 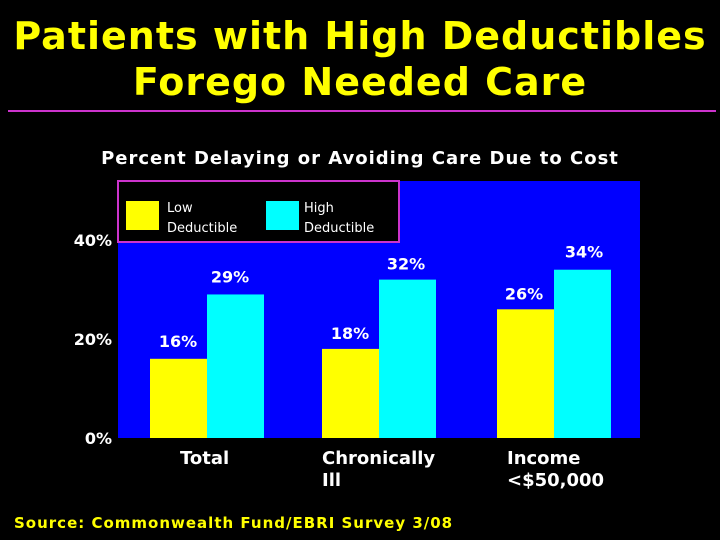 I want to click on legend-label-low-1: Deductible, so click(x=202, y=228).